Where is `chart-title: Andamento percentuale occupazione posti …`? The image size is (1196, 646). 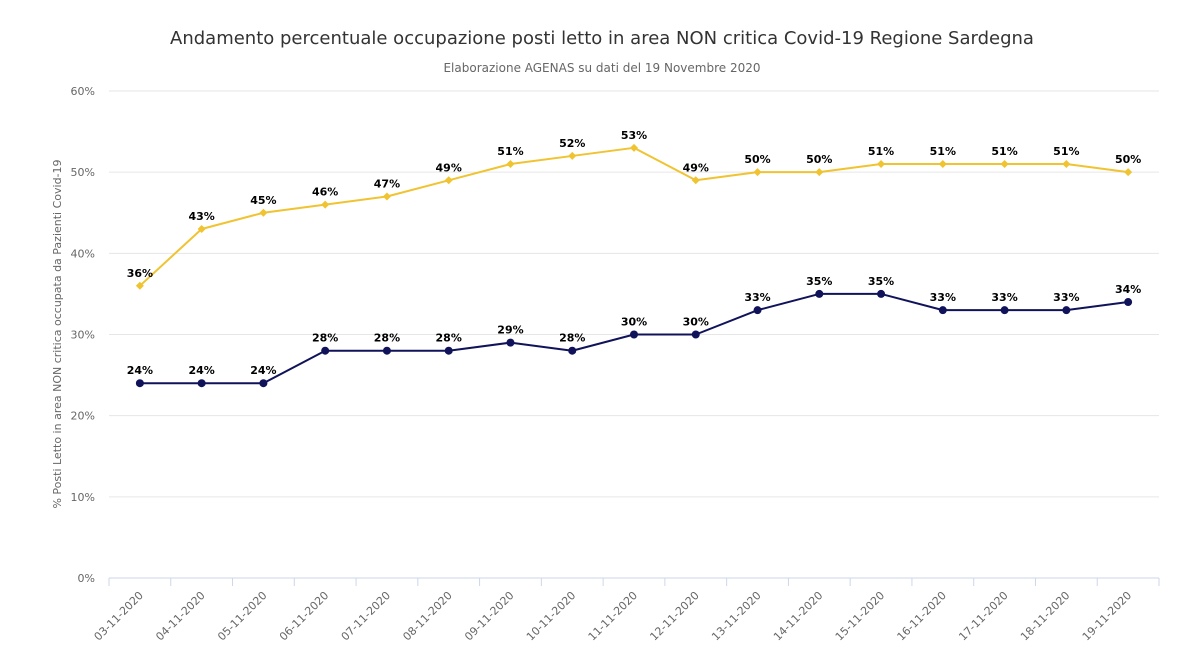
chart-title: Andamento percentuale occupazione posti … is located at coordinates (602, 38).